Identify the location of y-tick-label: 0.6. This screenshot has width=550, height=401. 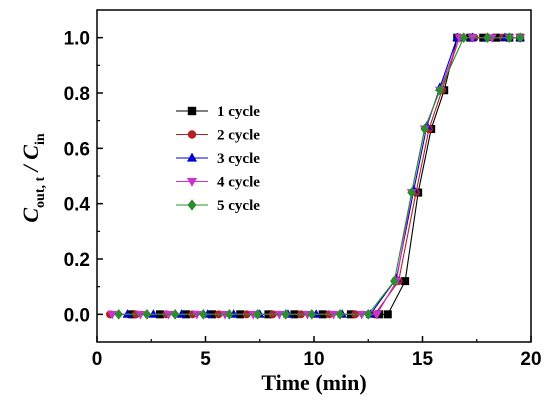
(77, 149).